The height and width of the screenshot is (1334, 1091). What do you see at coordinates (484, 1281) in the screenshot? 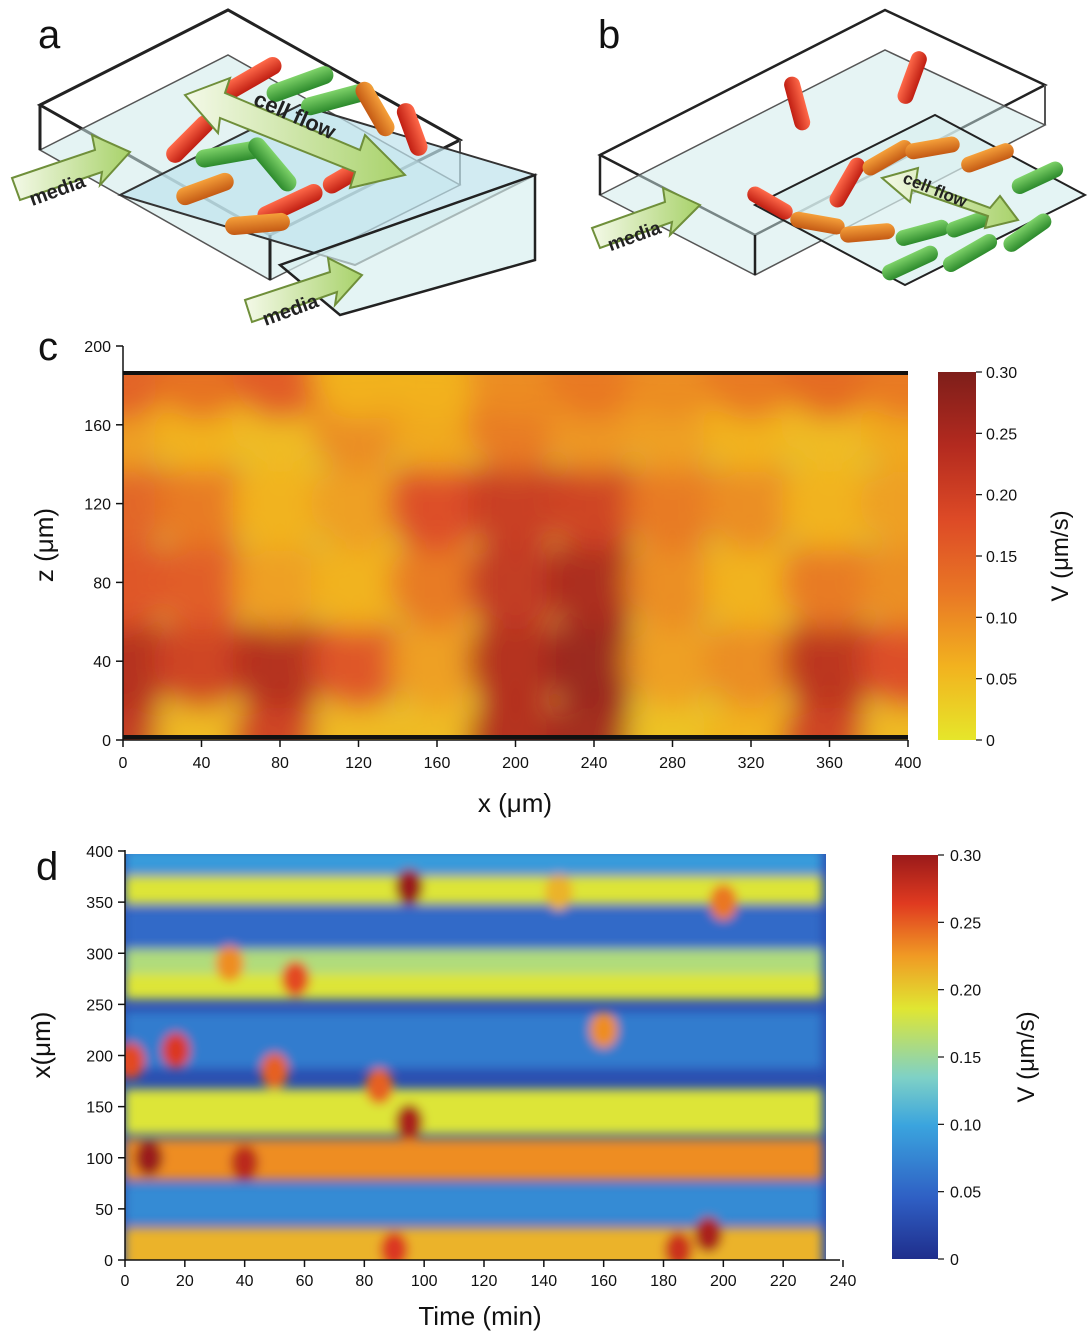
I see `x-tick-label: 120` at bounding box center [484, 1281].